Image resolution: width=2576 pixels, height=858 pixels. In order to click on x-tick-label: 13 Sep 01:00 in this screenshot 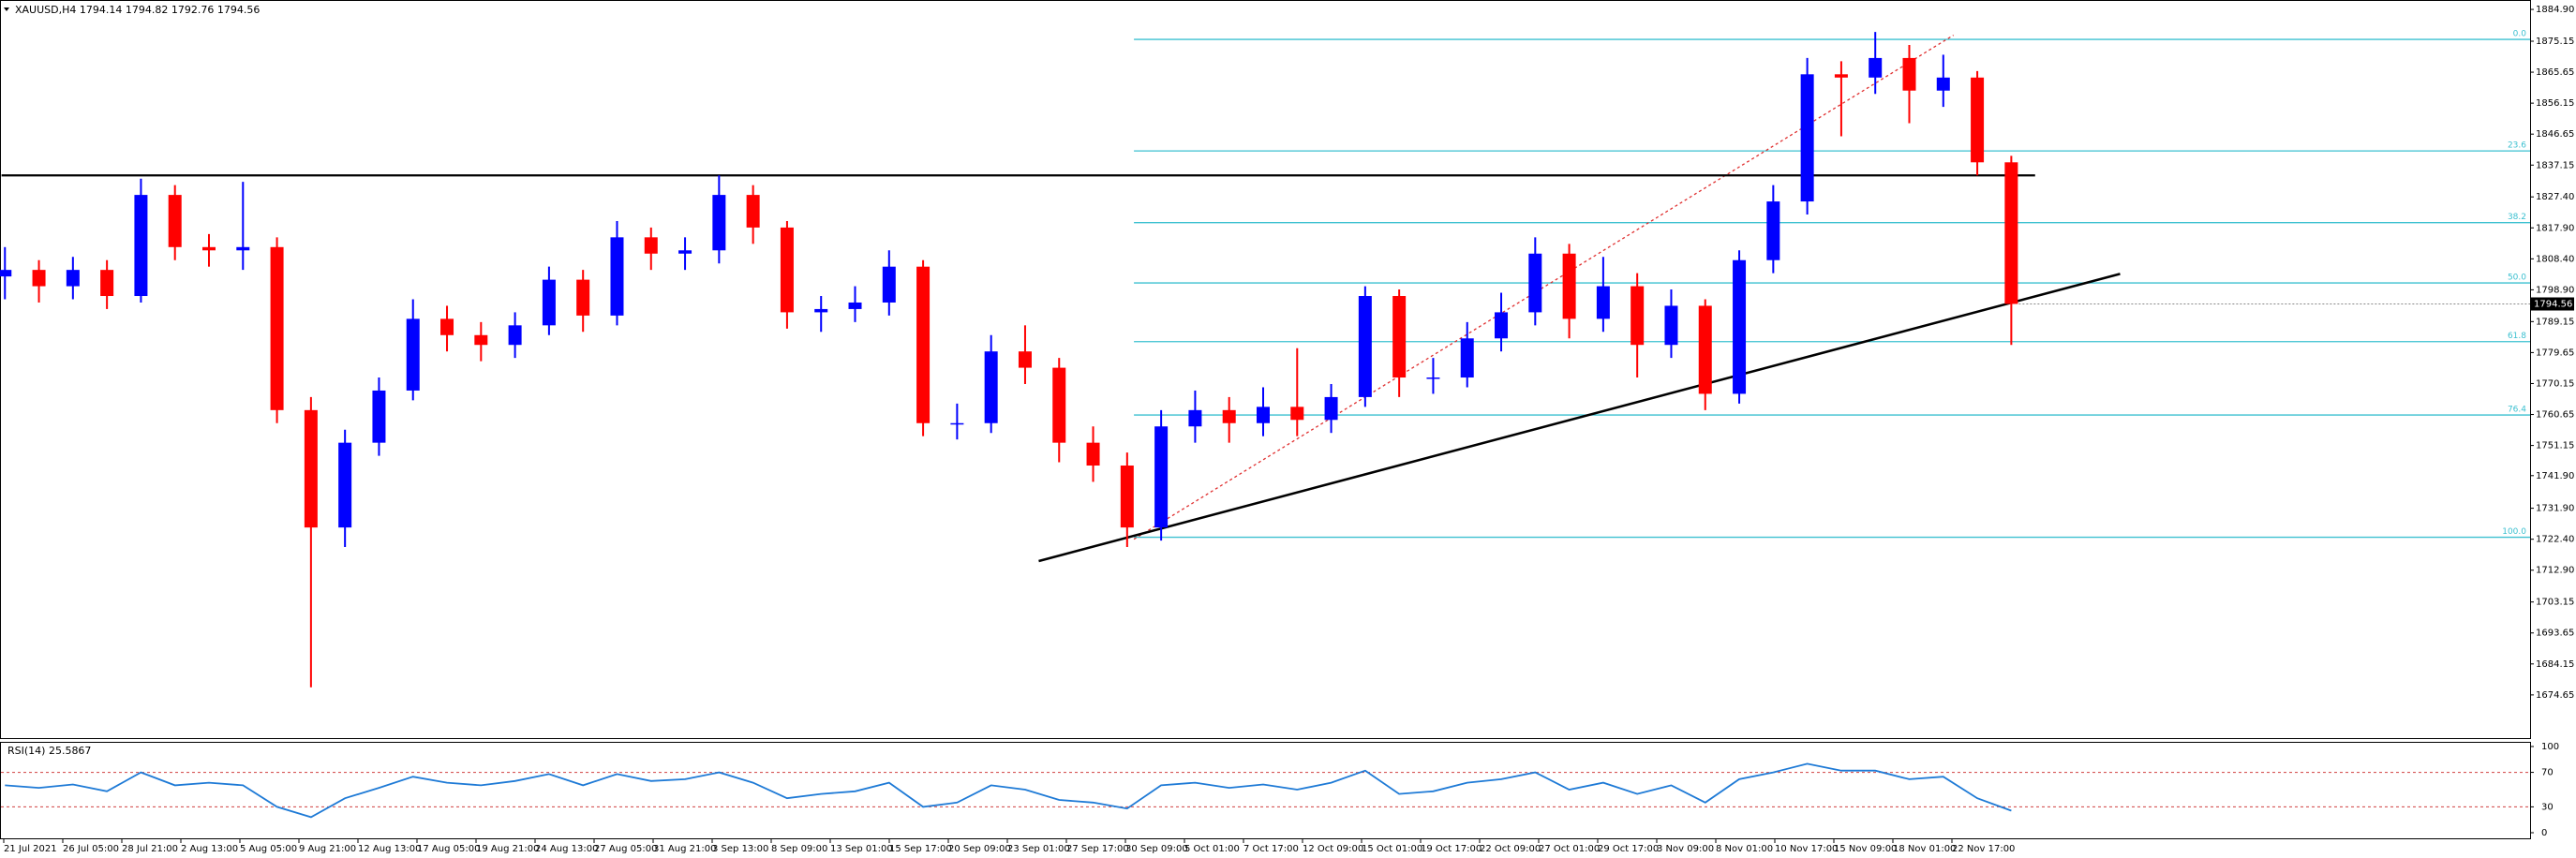, I will do `click(861, 849)`.